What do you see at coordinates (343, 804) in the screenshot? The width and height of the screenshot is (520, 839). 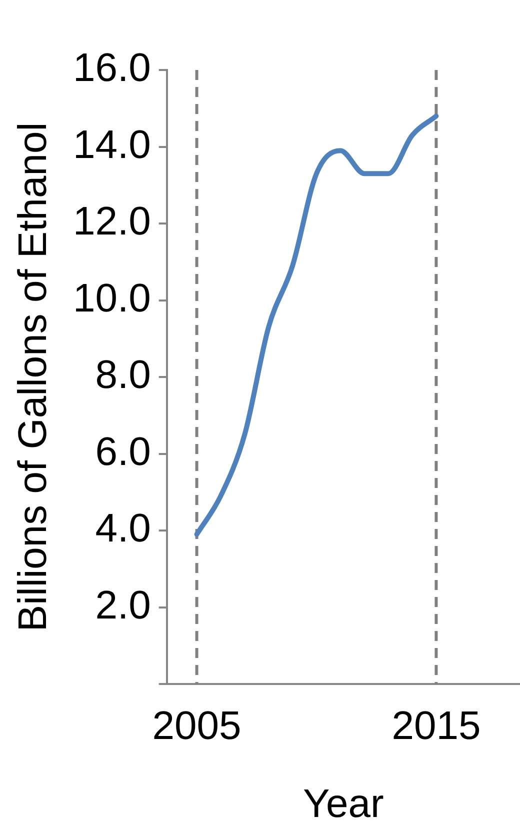 I see `x-axis-title: Year` at bounding box center [343, 804].